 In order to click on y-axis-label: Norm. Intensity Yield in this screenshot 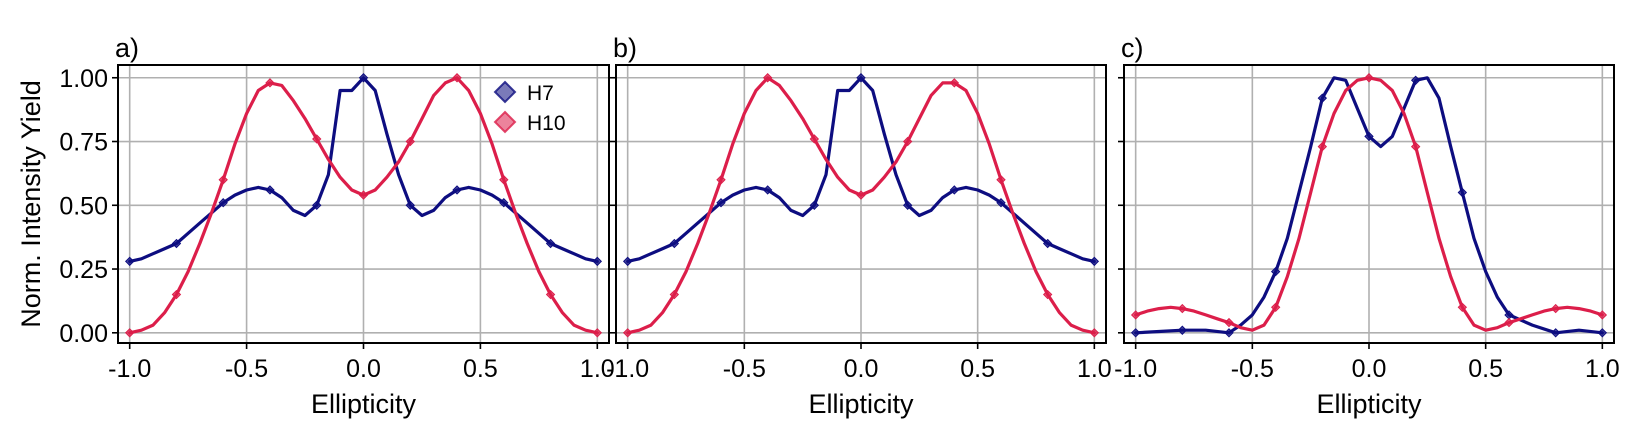, I will do `click(31, 204)`.